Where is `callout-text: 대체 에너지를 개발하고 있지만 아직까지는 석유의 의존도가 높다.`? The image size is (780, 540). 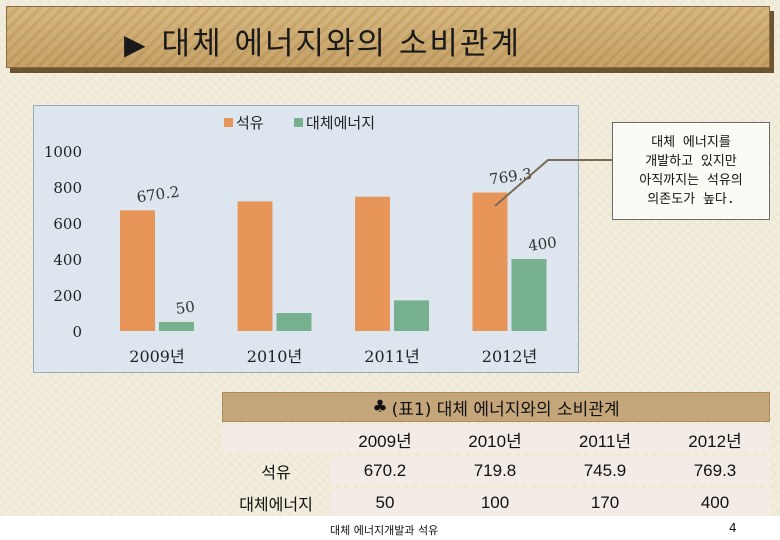
callout-text: 대체 에너지를 개발하고 있지만 아직까지는 석유의 의존도가 높다. is located at coordinates (691, 171).